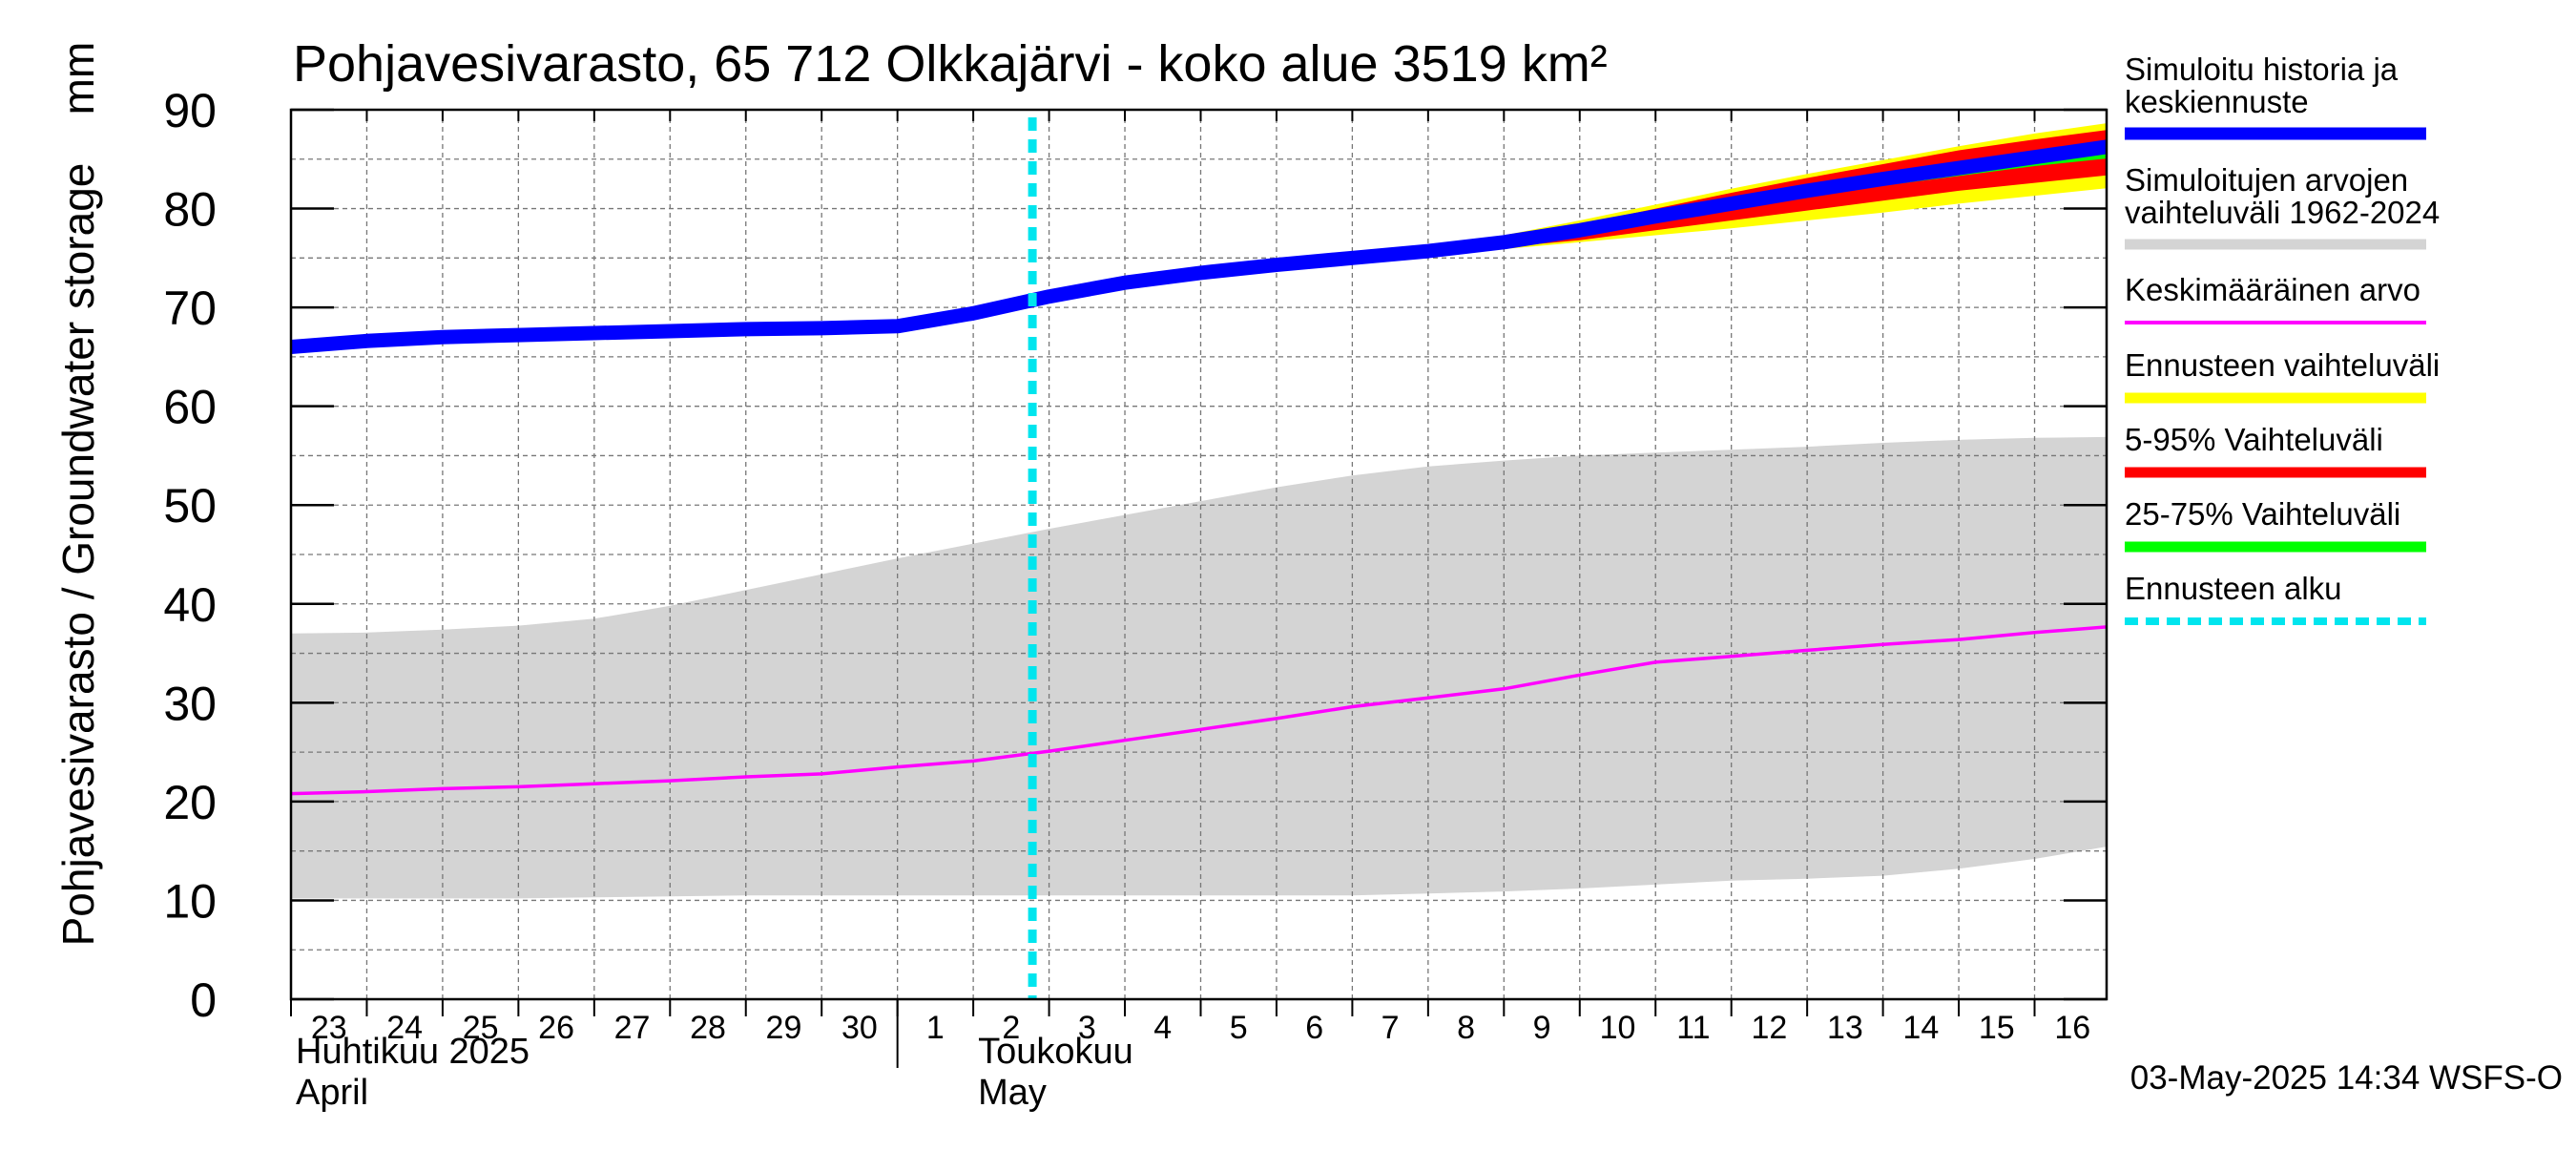 This screenshot has width=2576, height=1150. Describe the element at coordinates (2282, 212) in the screenshot. I see `legend-label-line2: vaihteluväli 1962-2024` at that location.